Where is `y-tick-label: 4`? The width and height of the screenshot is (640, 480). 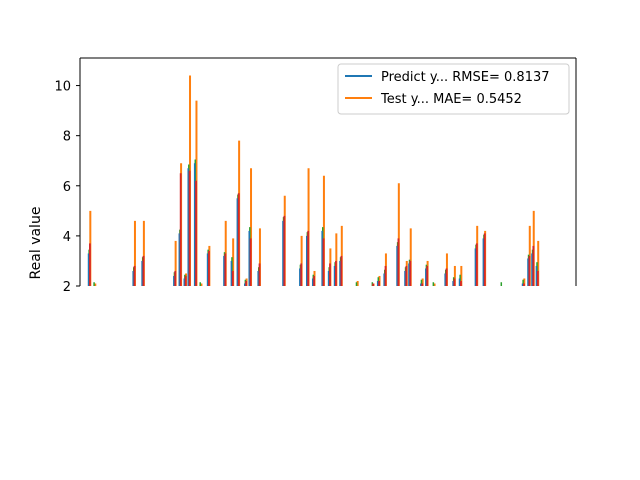
y-tick-label: 4 is located at coordinates (67, 237).